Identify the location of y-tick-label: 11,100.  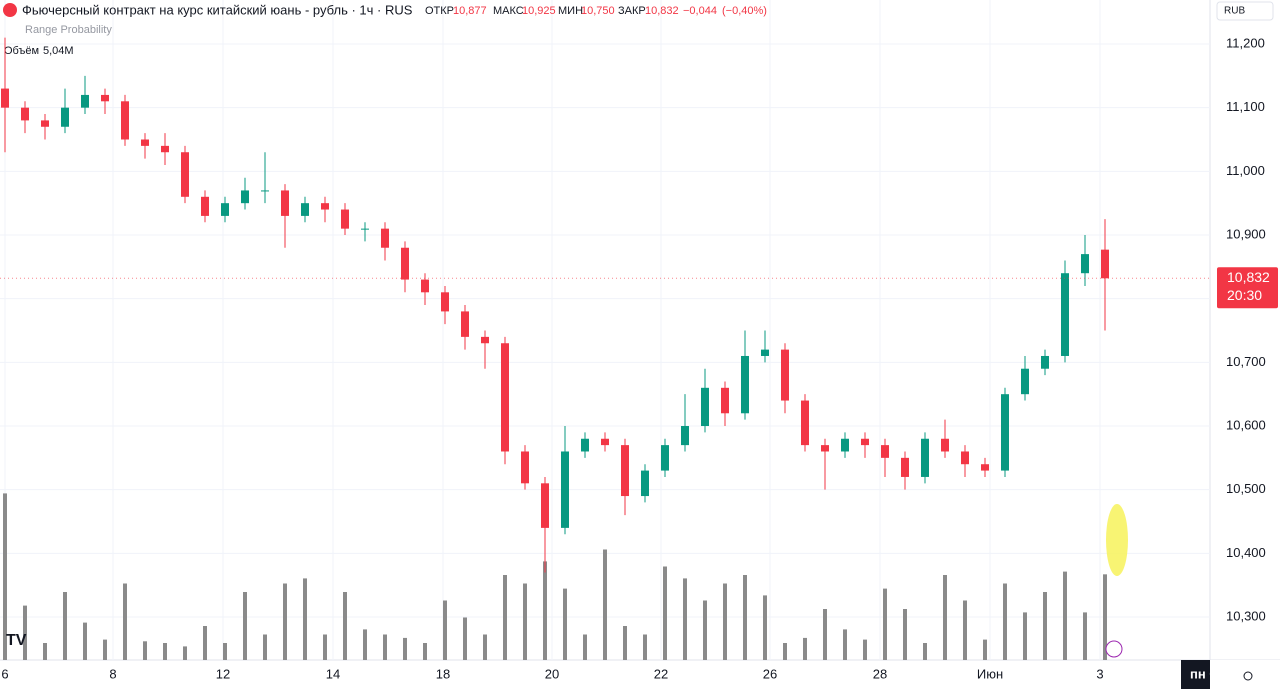
(1245, 106).